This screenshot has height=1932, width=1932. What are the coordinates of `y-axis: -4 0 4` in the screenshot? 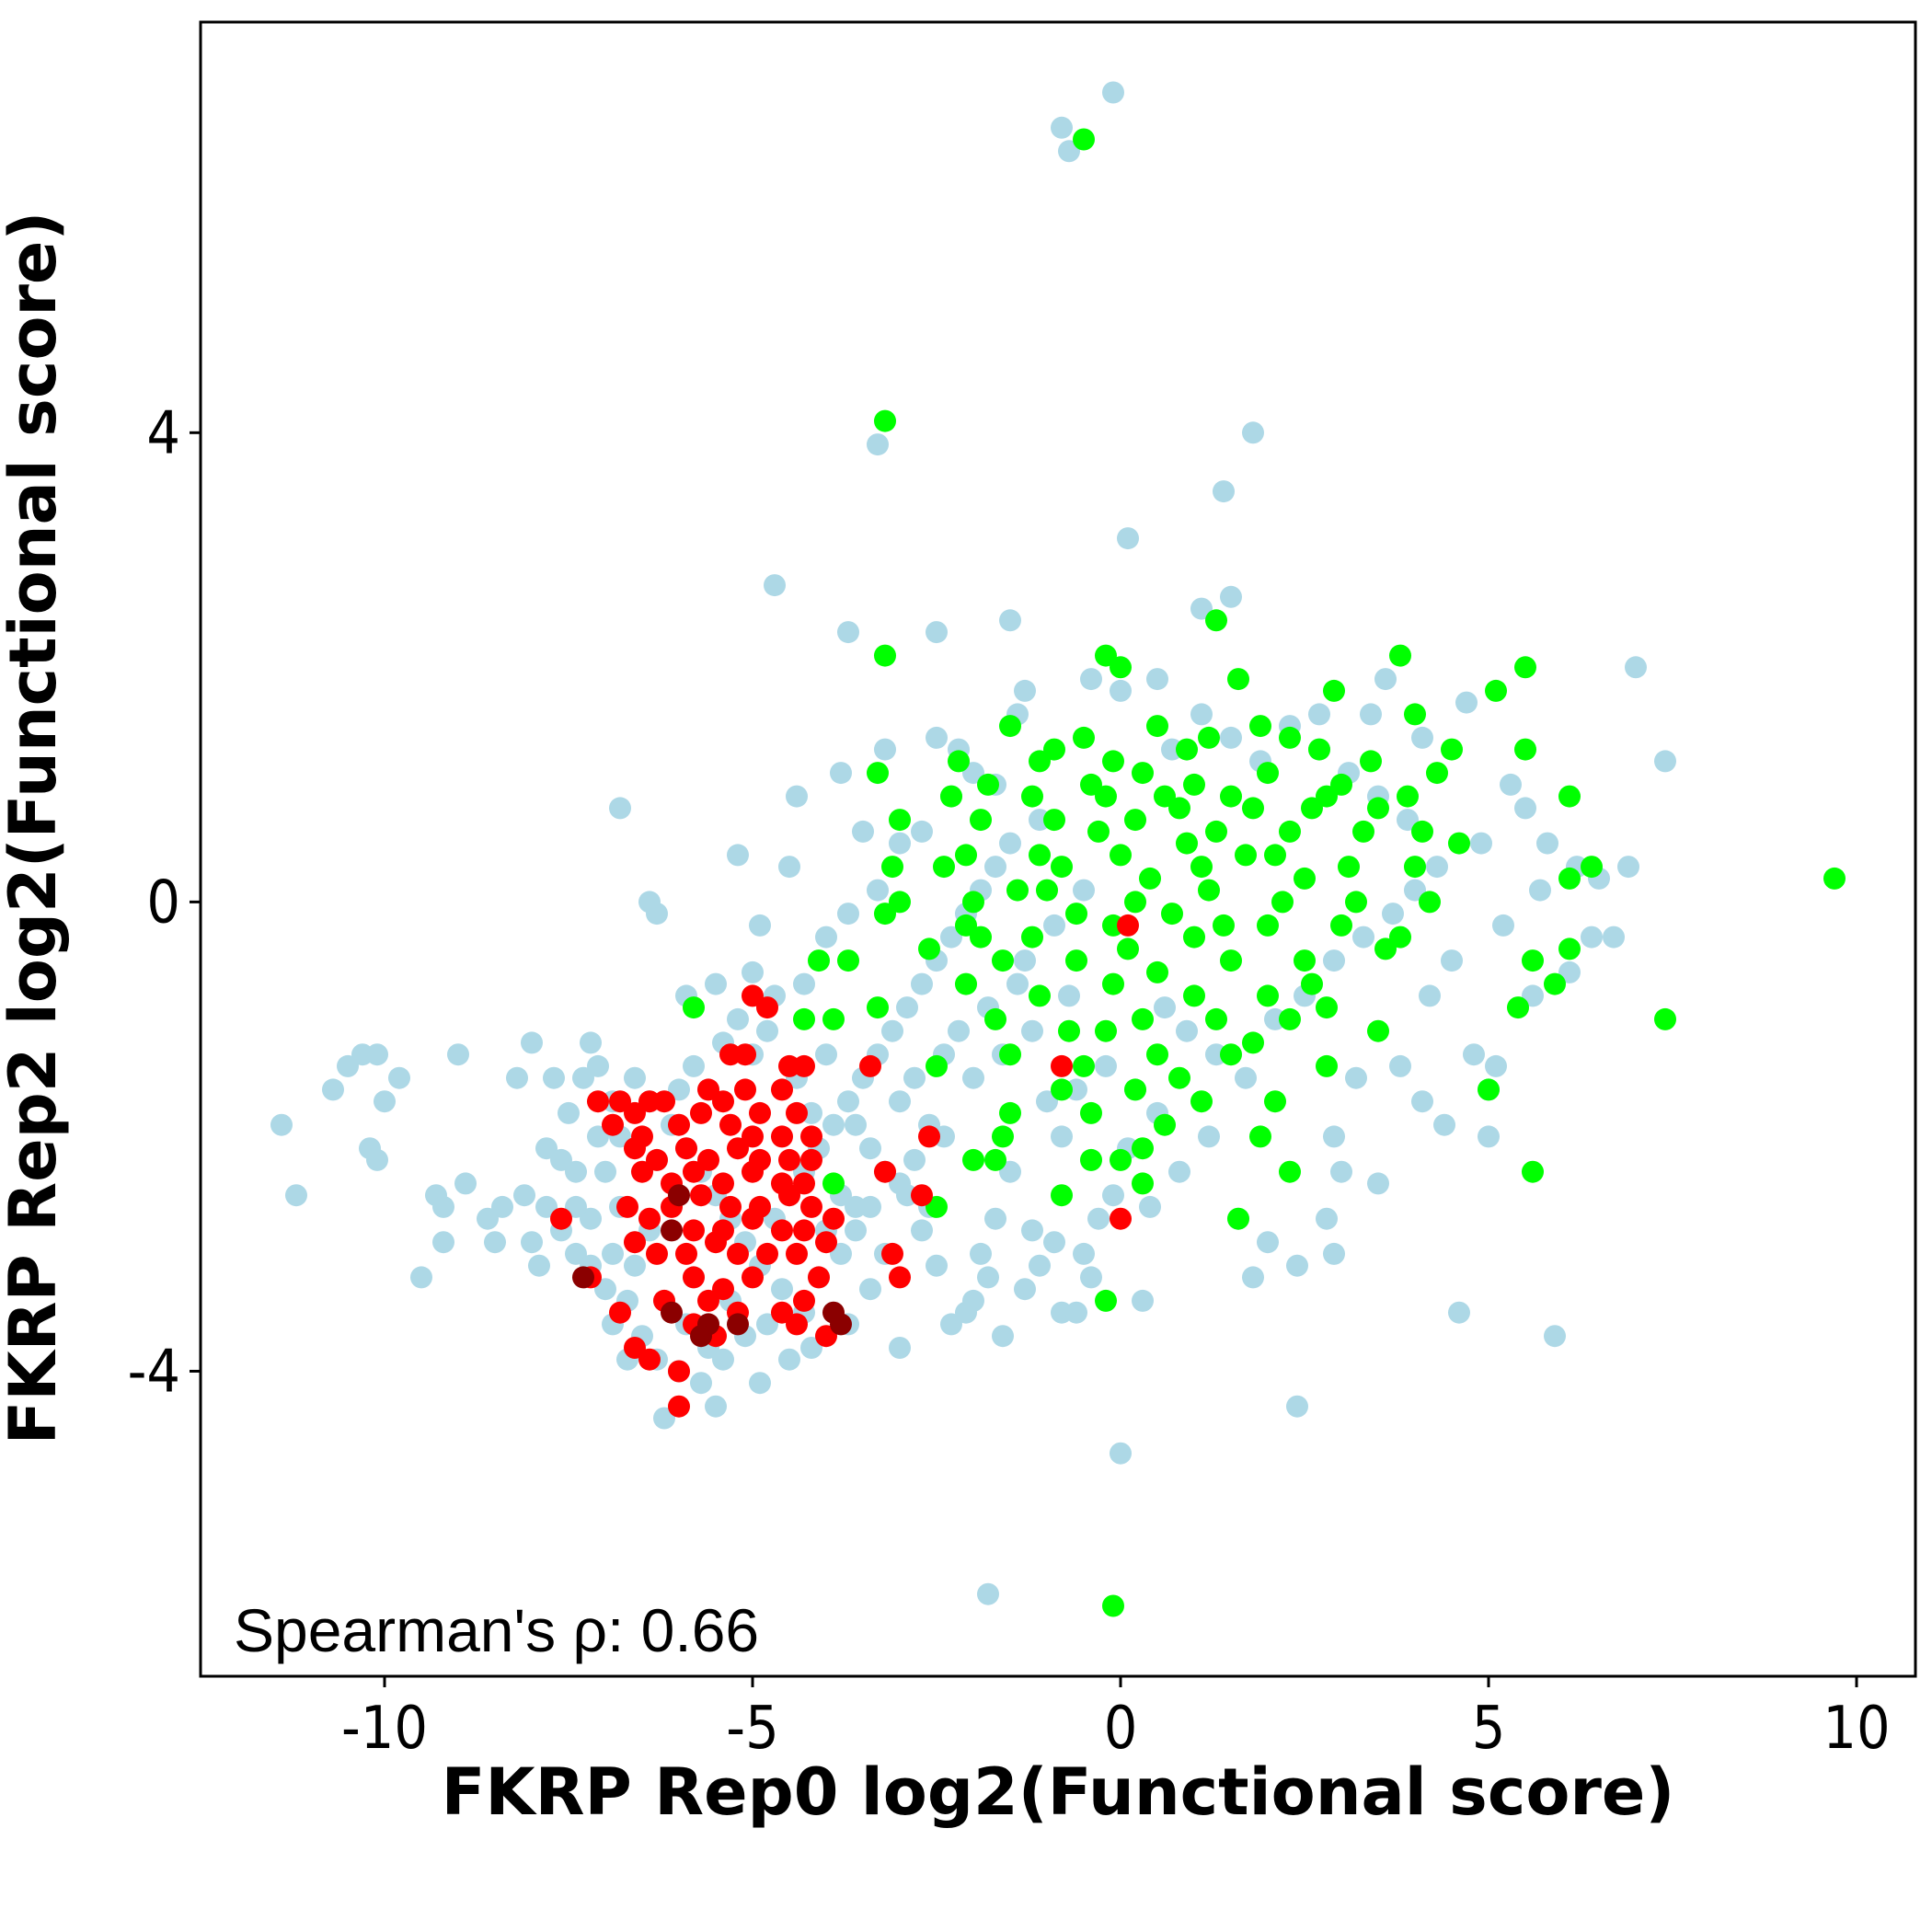 It's located at (164, 902).